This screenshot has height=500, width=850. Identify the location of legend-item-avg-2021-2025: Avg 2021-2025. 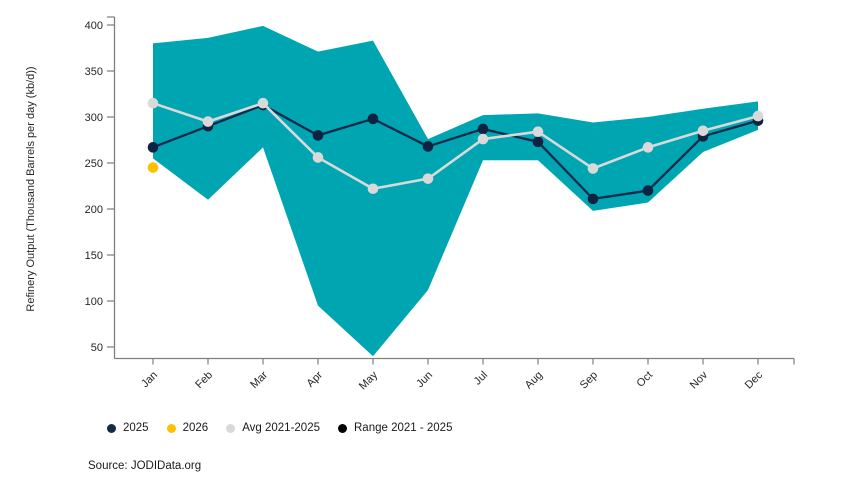
(273, 428).